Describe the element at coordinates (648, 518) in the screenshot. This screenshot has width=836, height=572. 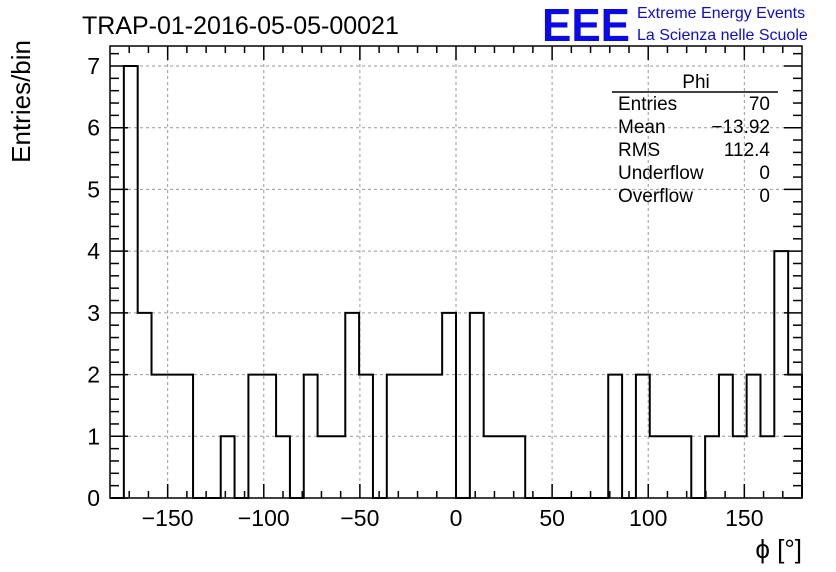
I see `x-tick-label: 100` at that location.